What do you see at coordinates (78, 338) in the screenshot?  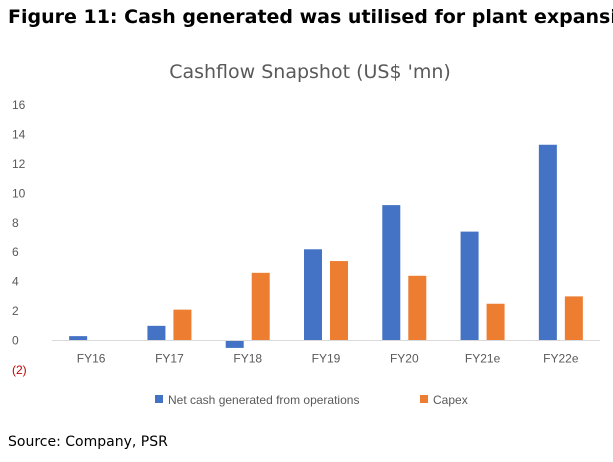 I see `bar-net-cash-fy16` at bounding box center [78, 338].